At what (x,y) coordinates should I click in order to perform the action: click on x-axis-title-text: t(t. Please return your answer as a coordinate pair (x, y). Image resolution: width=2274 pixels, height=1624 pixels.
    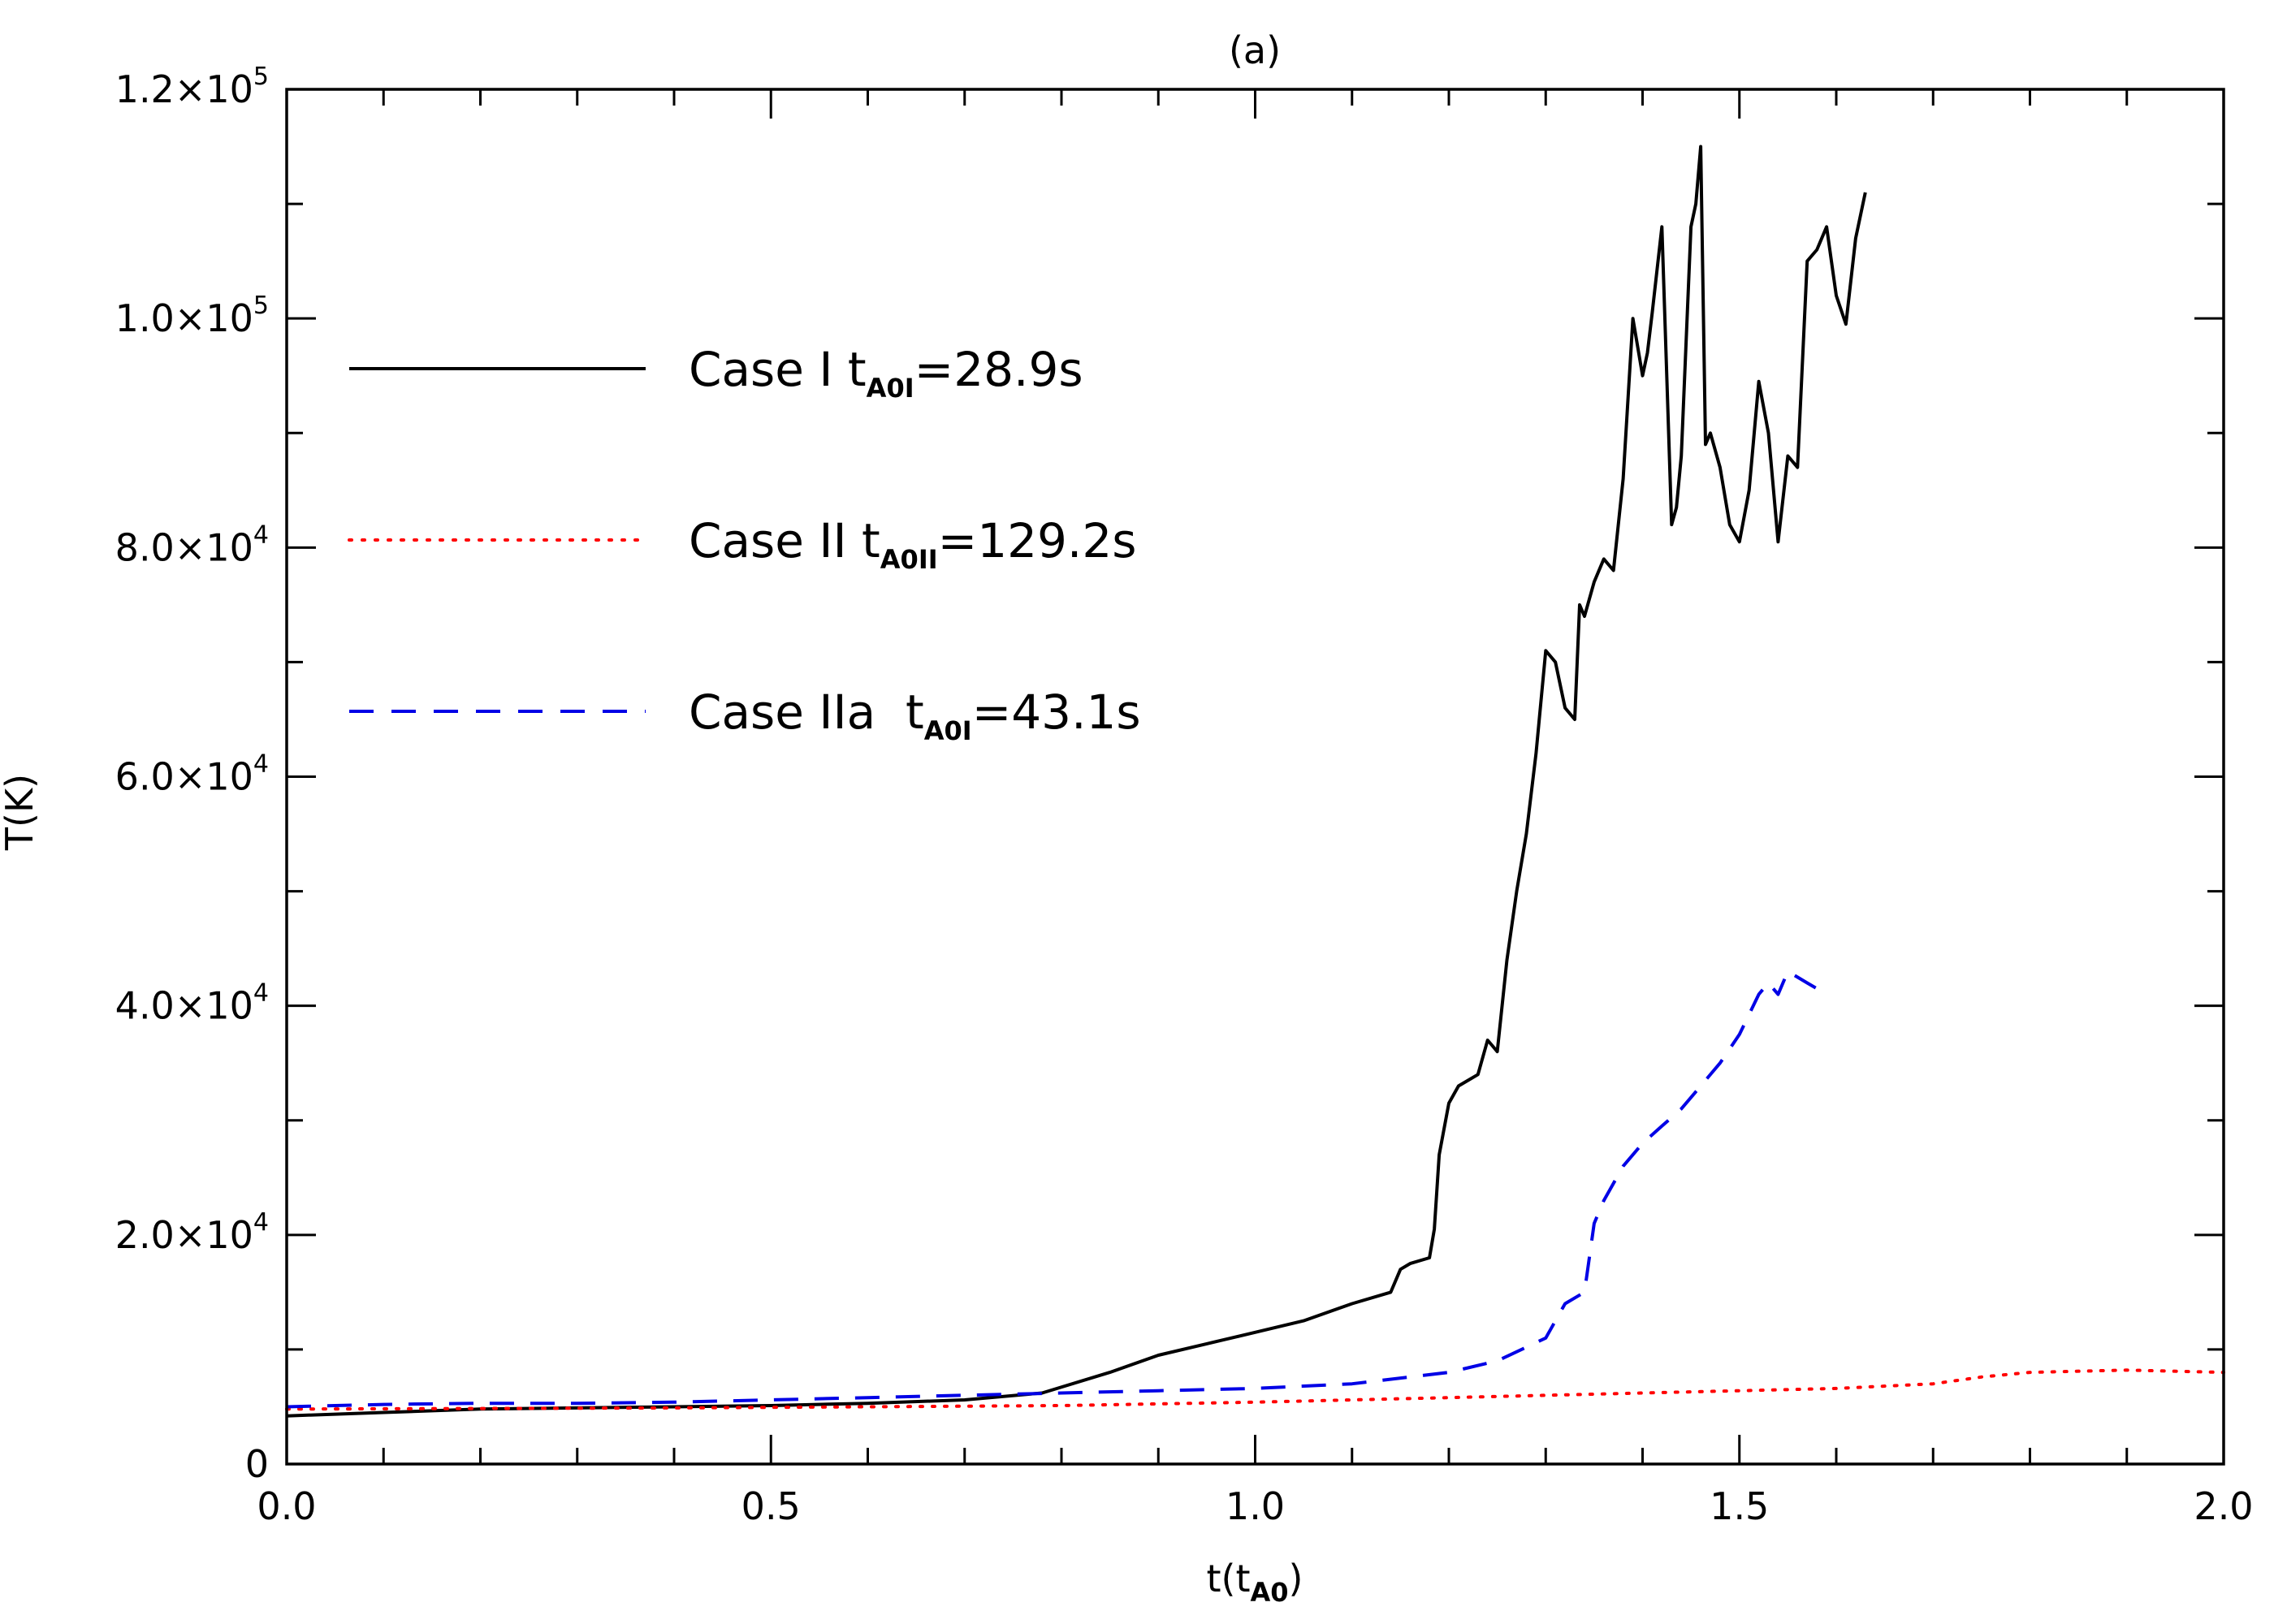
    Looking at the image, I should click on (1228, 1578).